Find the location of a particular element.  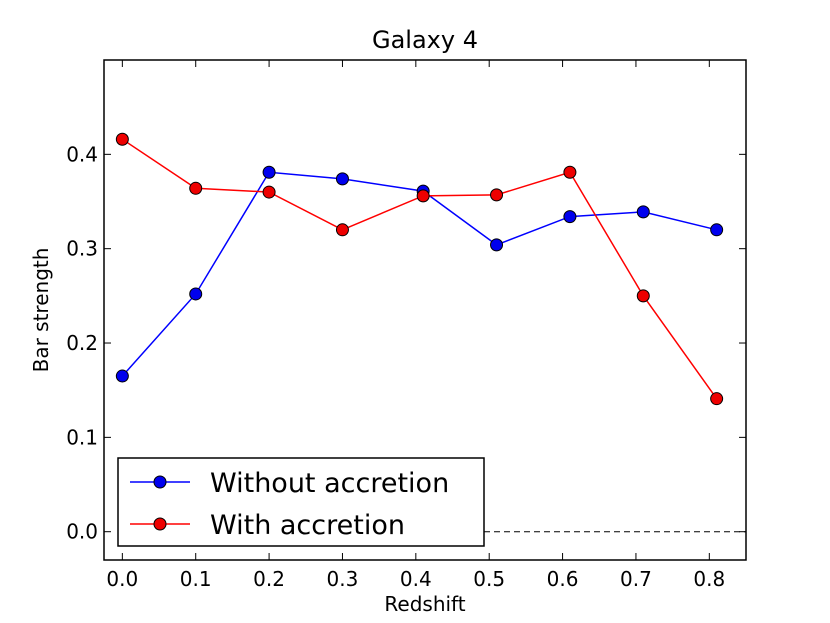

legend-marker-with-accretion is located at coordinates (160, 524).